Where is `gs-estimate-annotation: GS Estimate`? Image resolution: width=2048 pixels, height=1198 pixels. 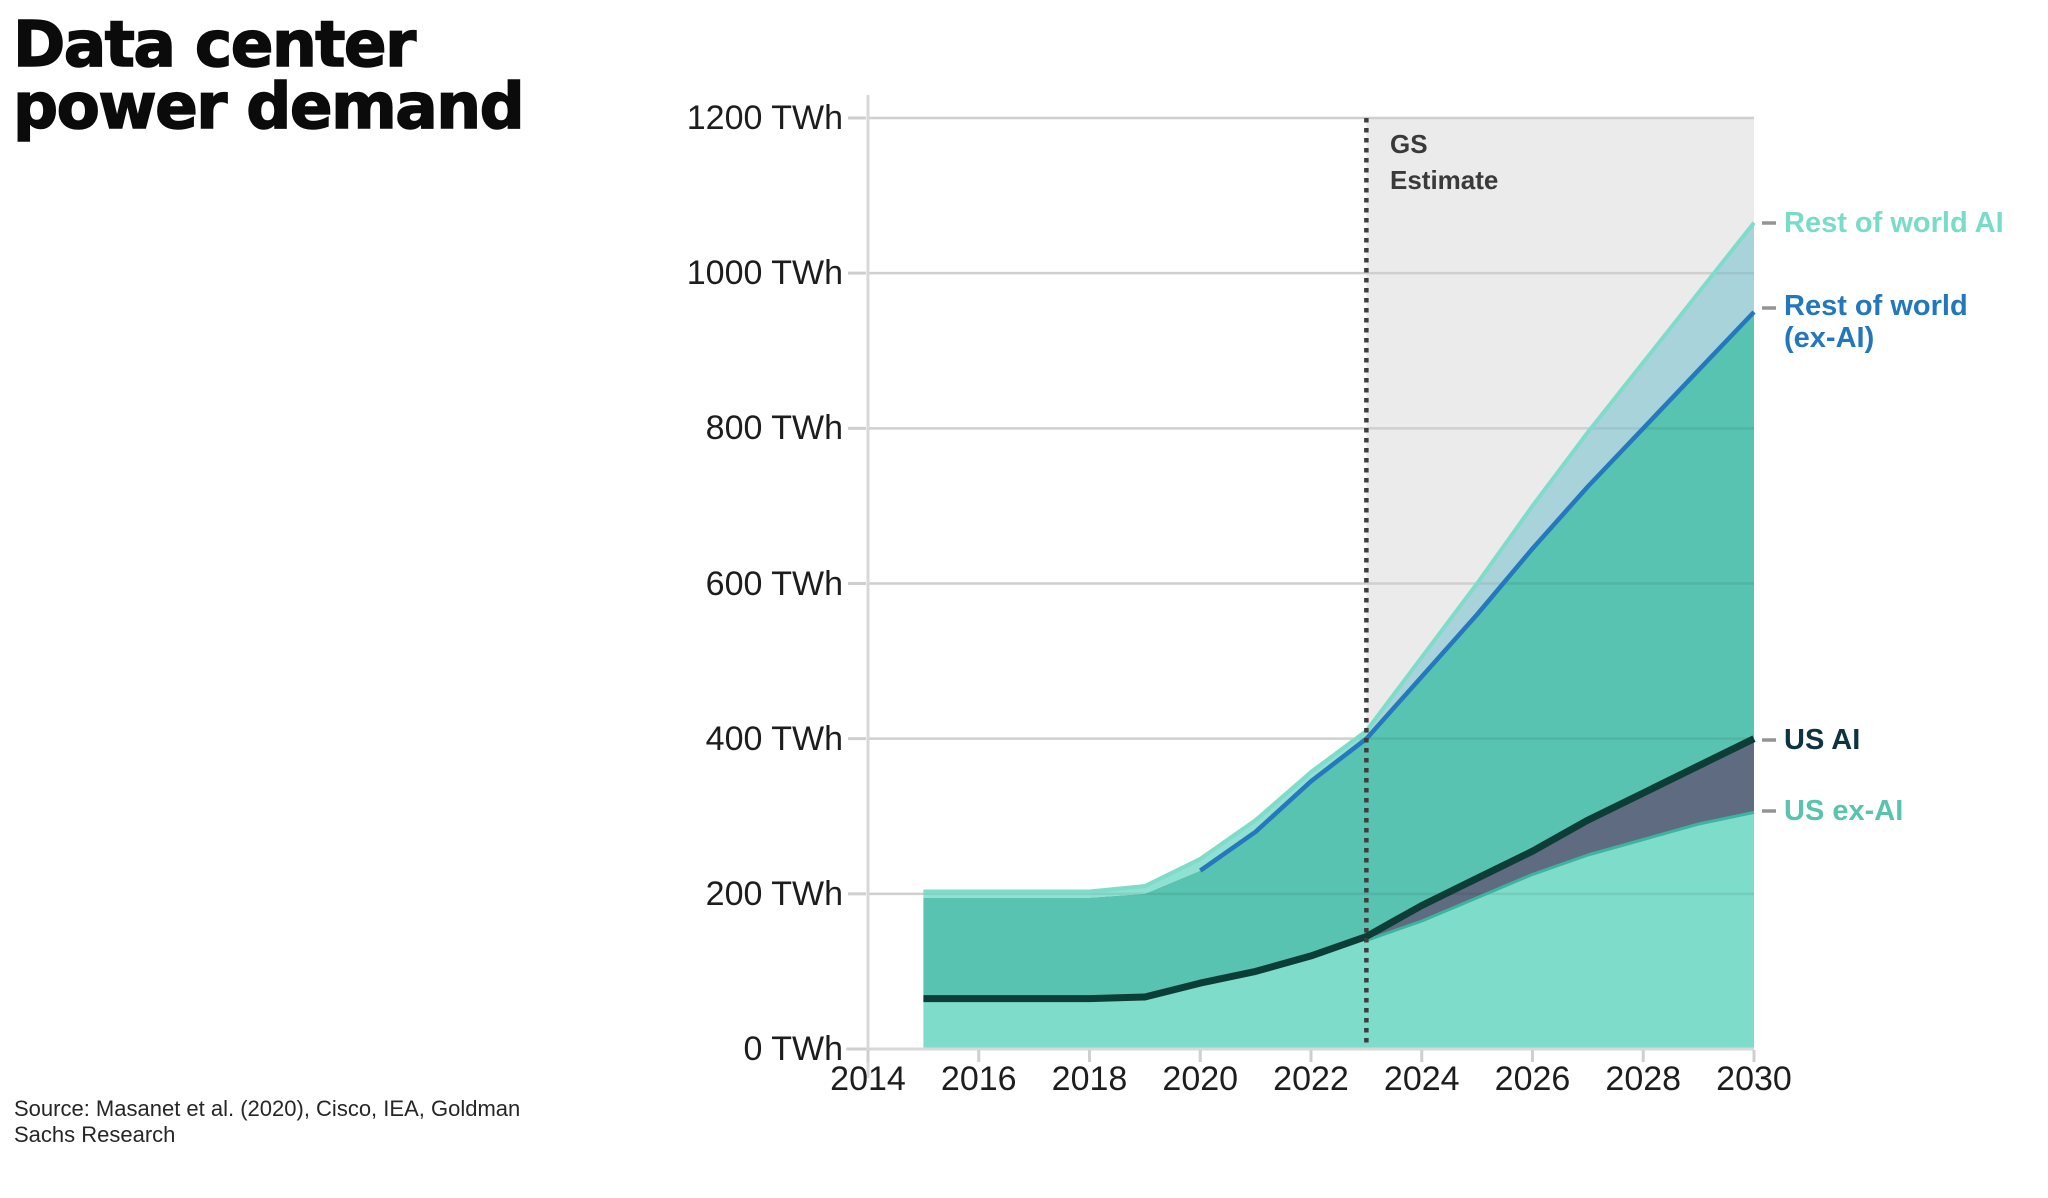 gs-estimate-annotation: GS Estimate is located at coordinates (1444, 162).